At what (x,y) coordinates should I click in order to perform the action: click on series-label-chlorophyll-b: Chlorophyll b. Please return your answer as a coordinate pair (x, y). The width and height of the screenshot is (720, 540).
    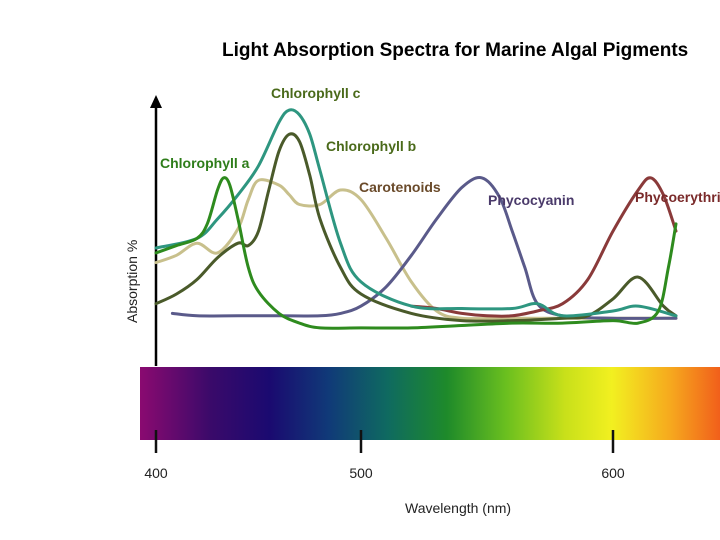
    Looking at the image, I should click on (371, 146).